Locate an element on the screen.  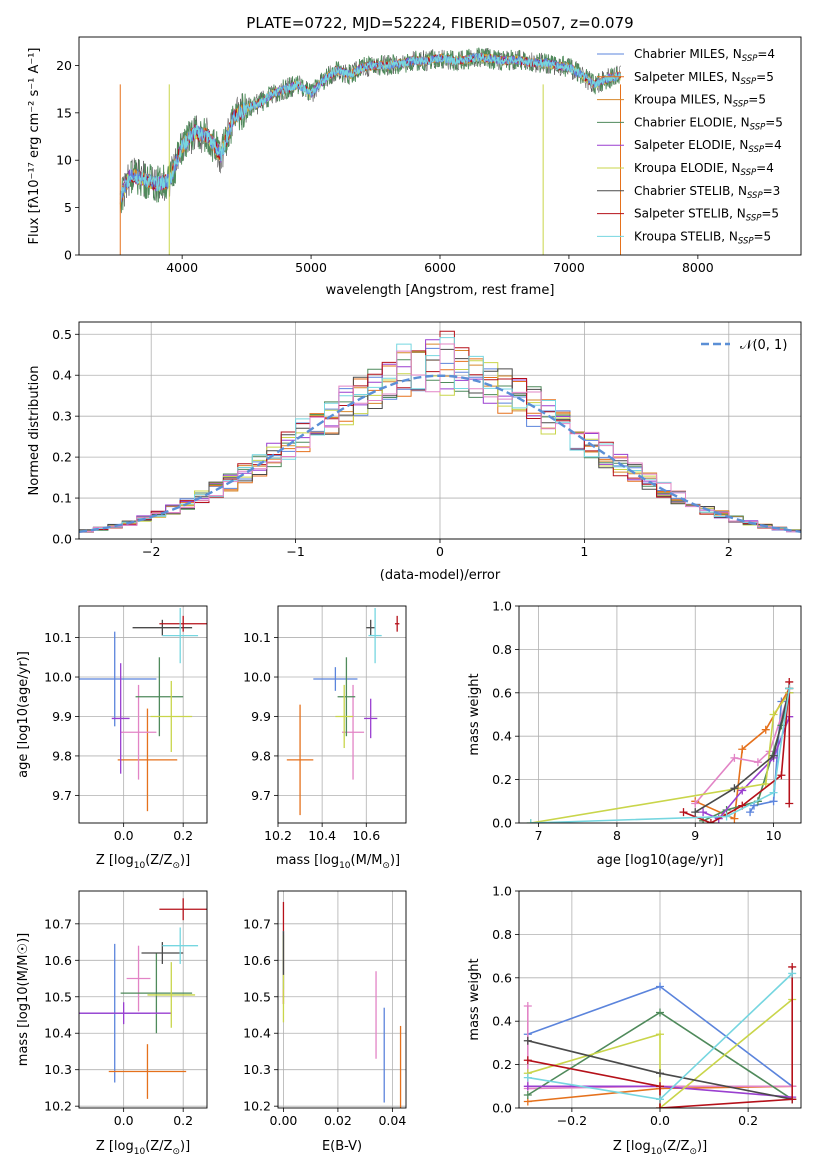
x-axis-label: Z [log10(Z/Z⊙)] is located at coordinates (143, 1148).